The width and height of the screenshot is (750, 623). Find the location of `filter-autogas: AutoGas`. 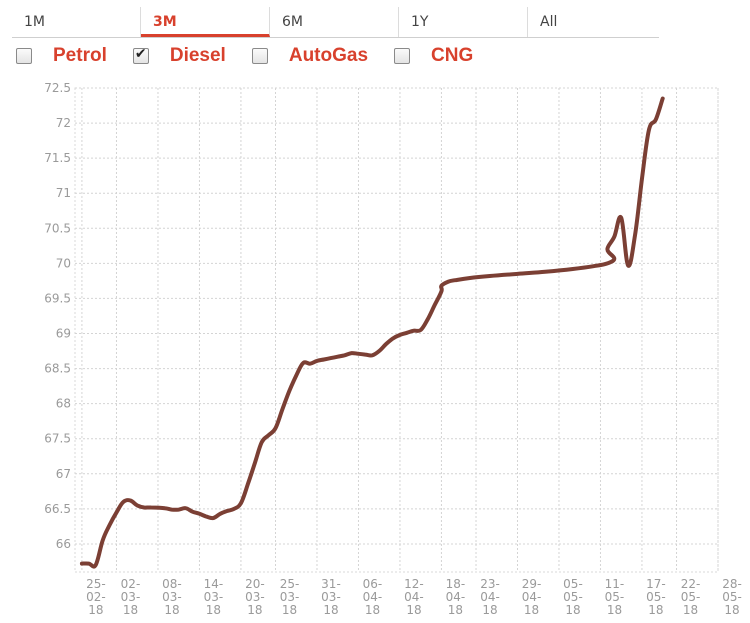

filter-autogas: AutoGas is located at coordinates (310, 56).